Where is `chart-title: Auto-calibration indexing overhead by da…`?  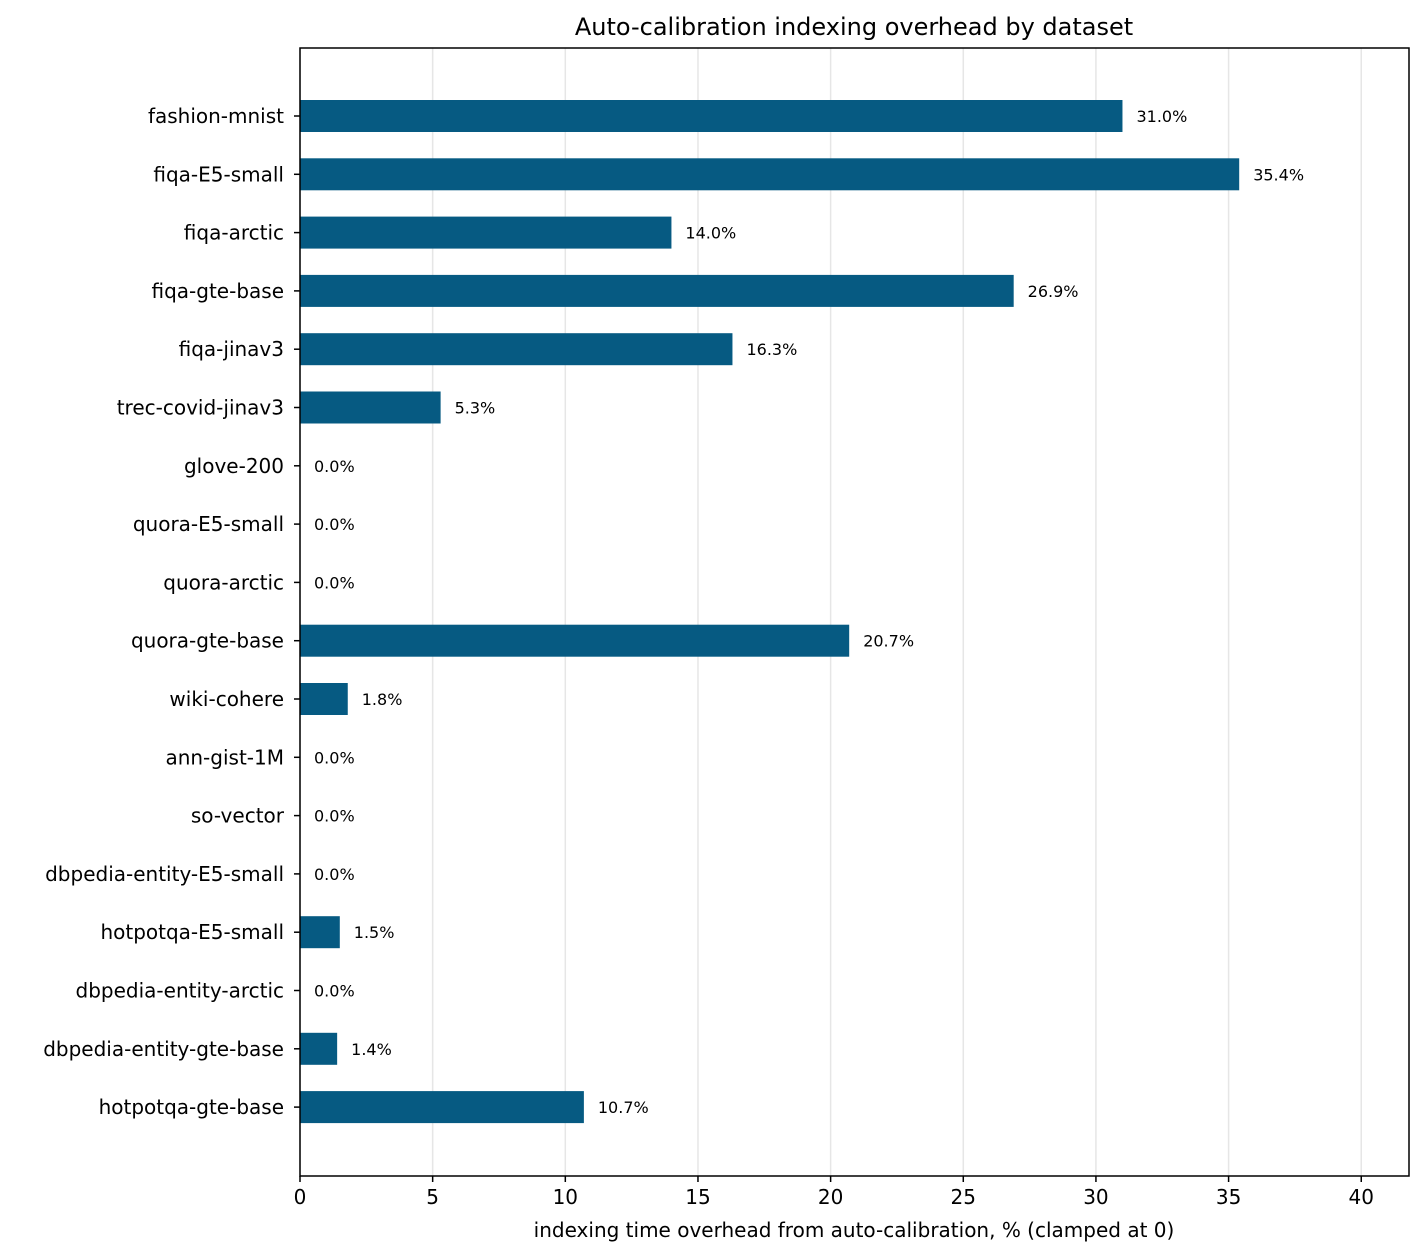
chart-title: Auto-calibration indexing overhead by da… is located at coordinates (854, 27).